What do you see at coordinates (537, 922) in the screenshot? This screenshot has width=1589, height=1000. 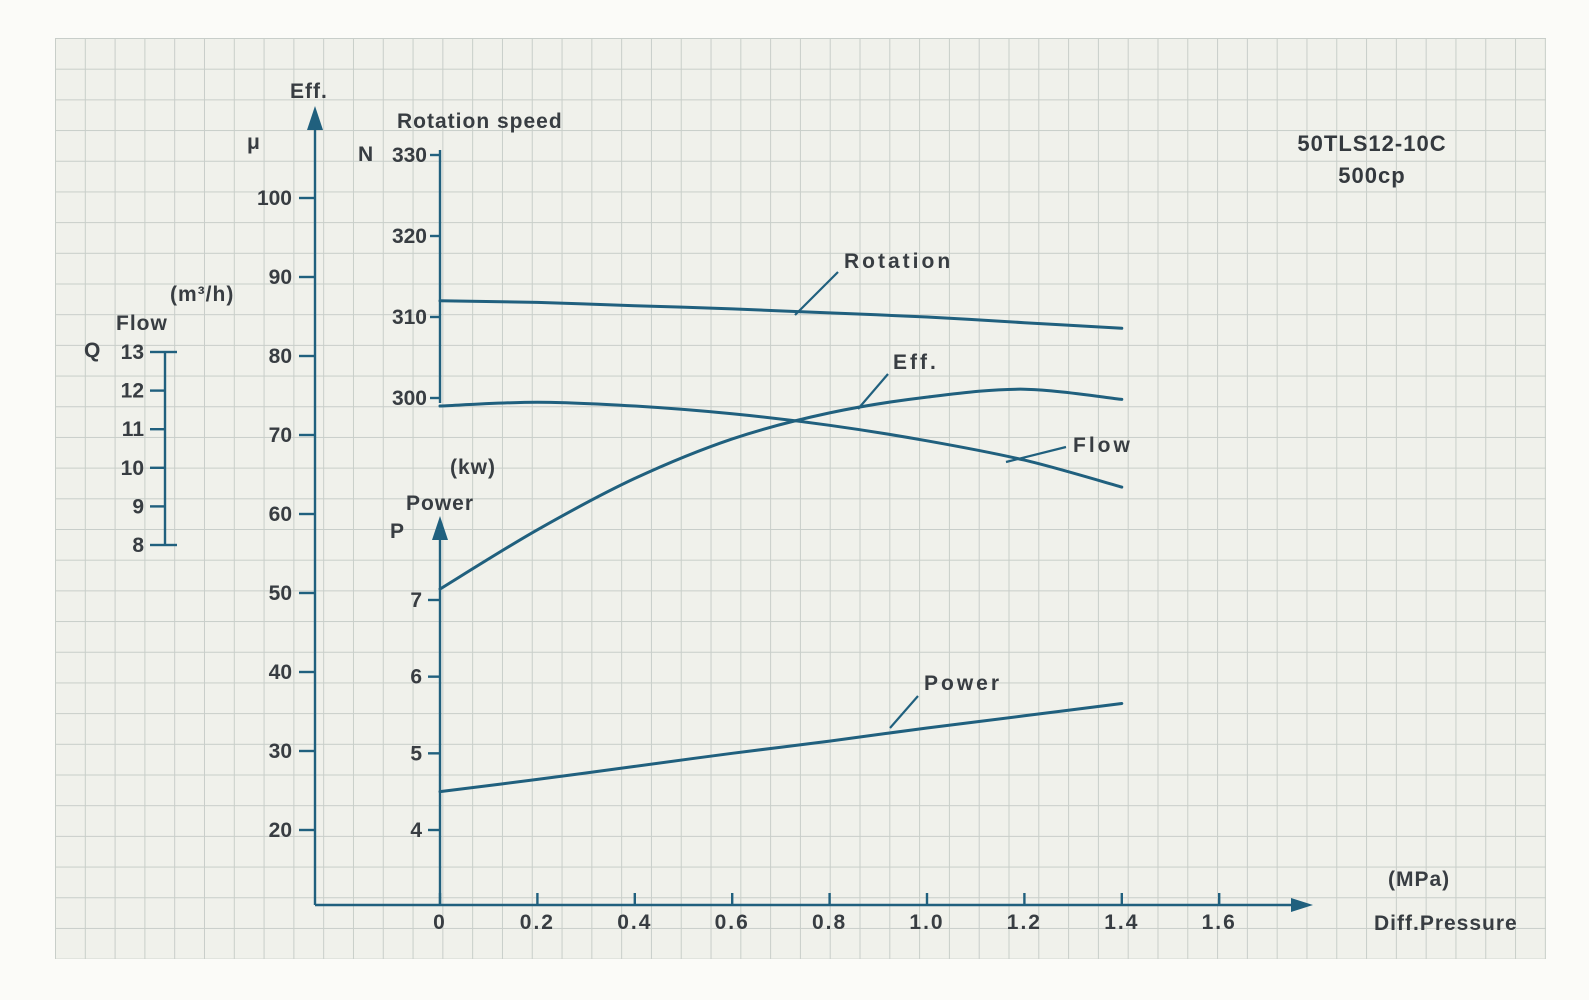 I see `x-tick-label: 0.2` at bounding box center [537, 922].